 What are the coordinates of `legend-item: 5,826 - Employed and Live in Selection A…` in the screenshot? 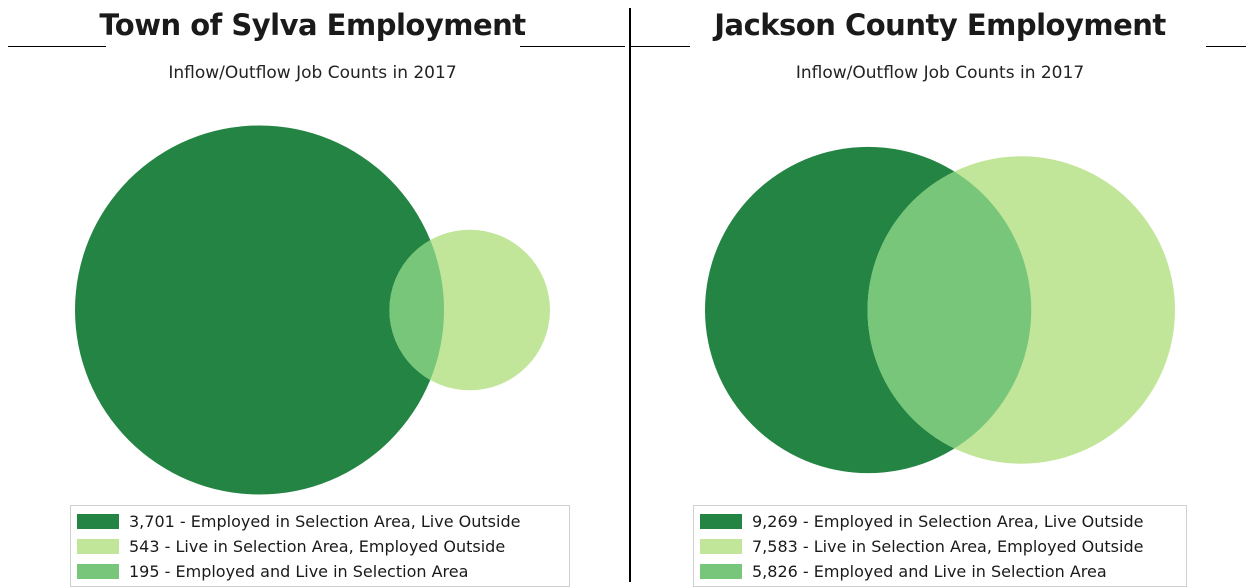 It's located at (940, 571).